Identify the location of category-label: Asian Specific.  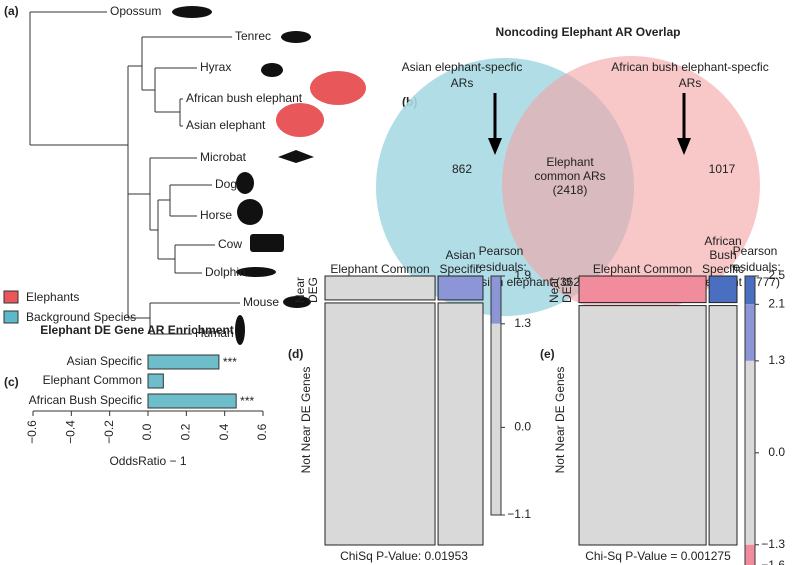
(104, 361).